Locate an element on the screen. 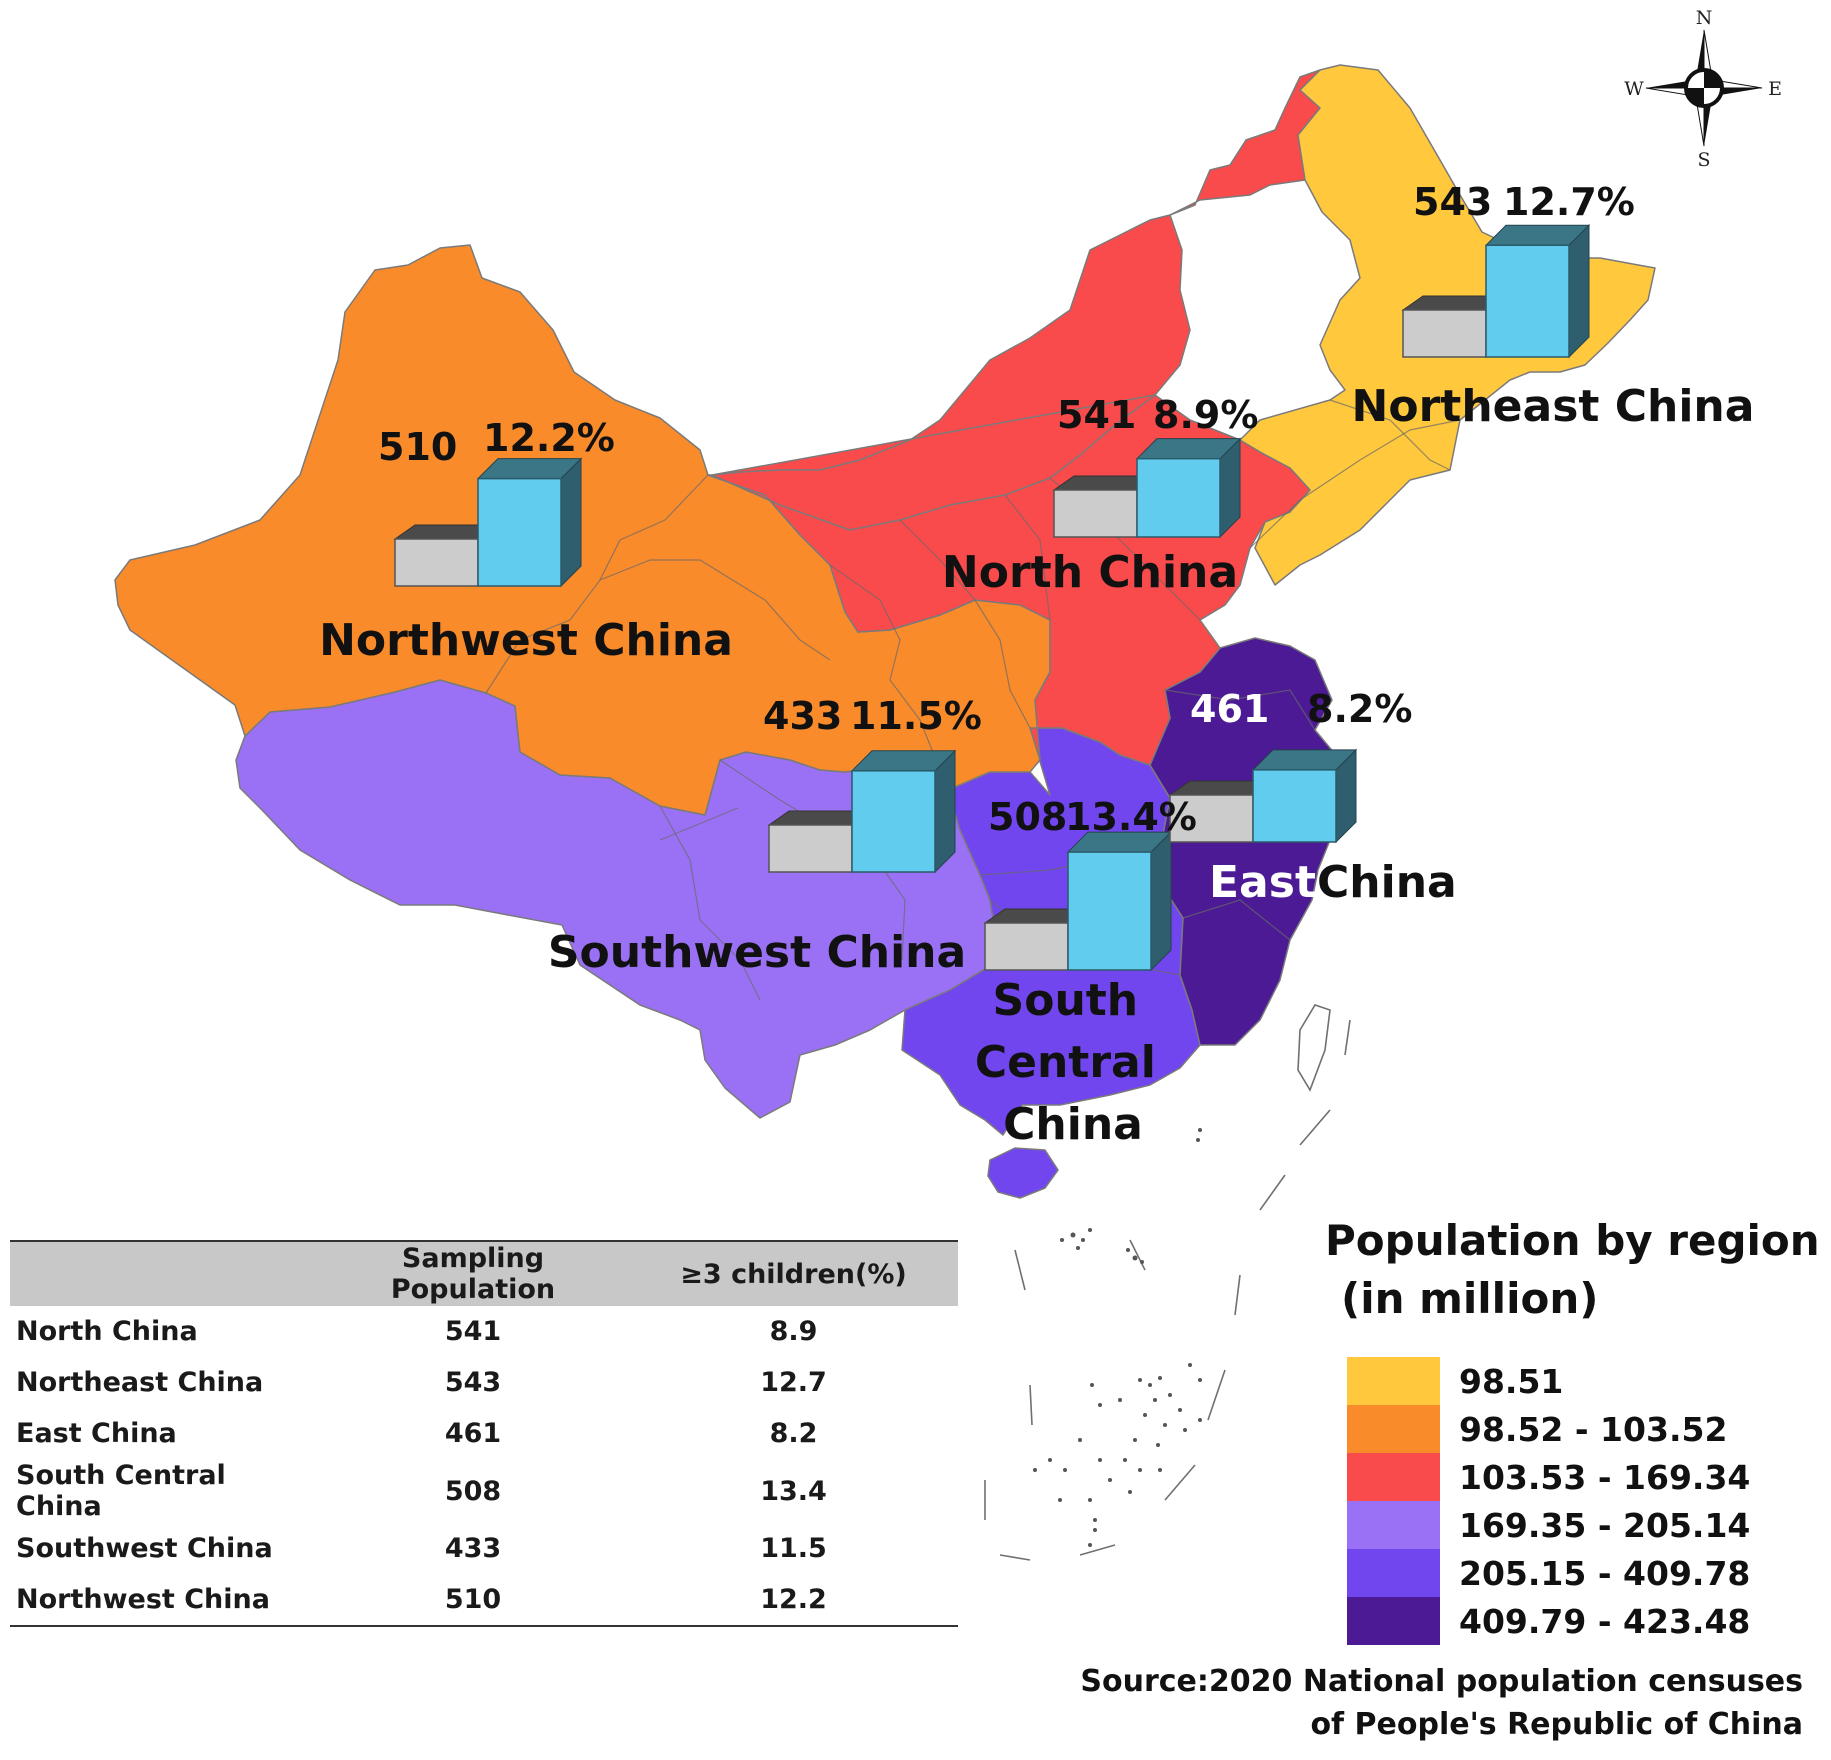  bar-marker-north-china is located at coordinates (1147, 488).